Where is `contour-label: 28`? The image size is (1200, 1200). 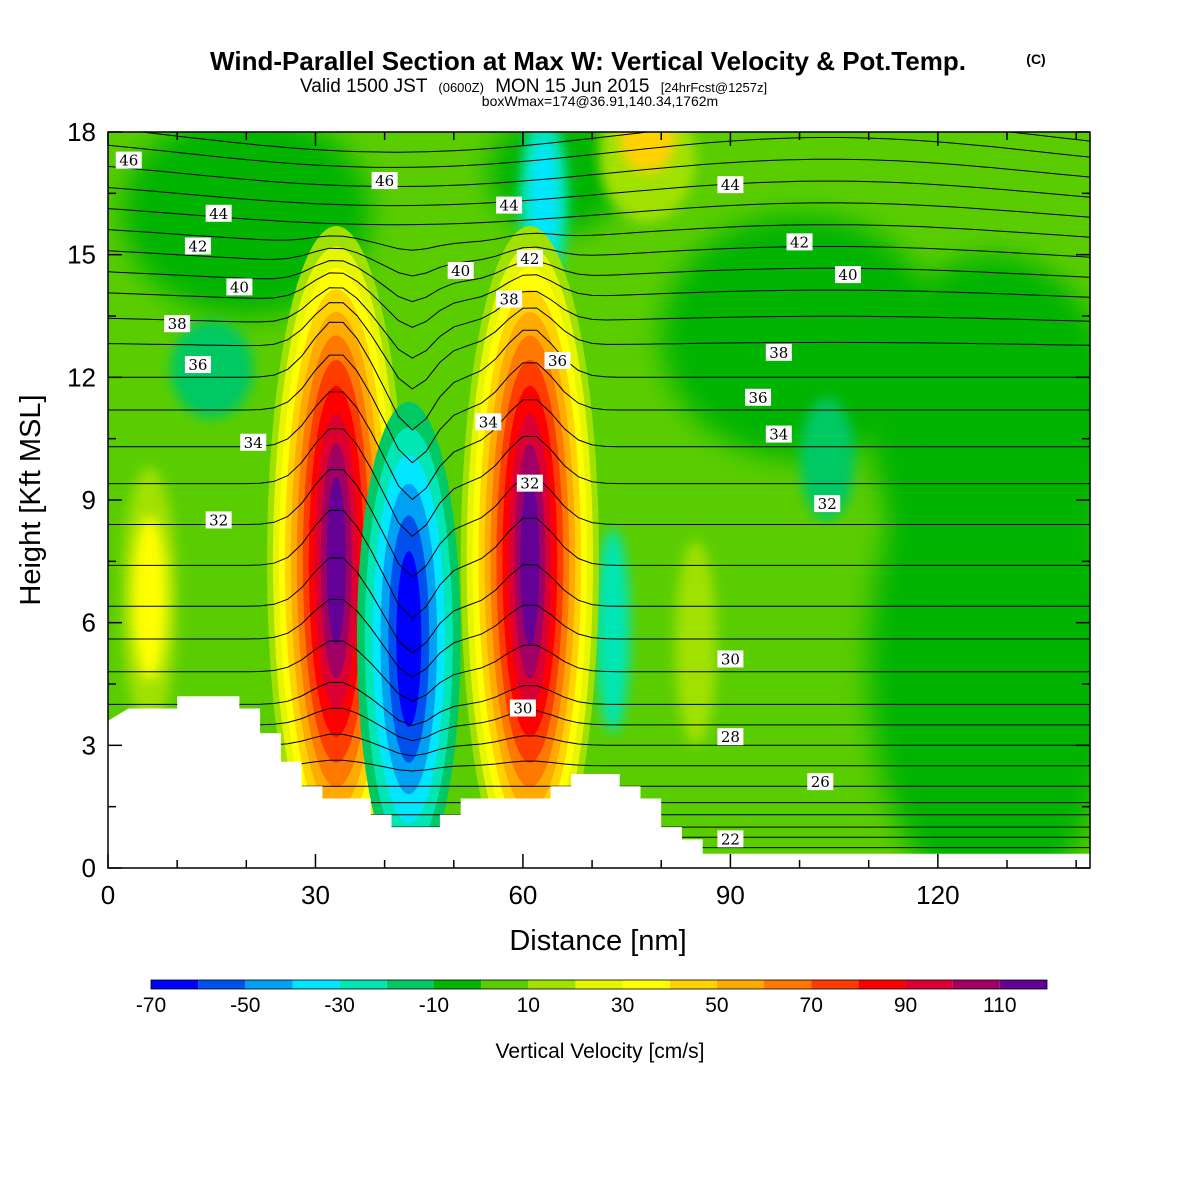 contour-label: 28 is located at coordinates (730, 737).